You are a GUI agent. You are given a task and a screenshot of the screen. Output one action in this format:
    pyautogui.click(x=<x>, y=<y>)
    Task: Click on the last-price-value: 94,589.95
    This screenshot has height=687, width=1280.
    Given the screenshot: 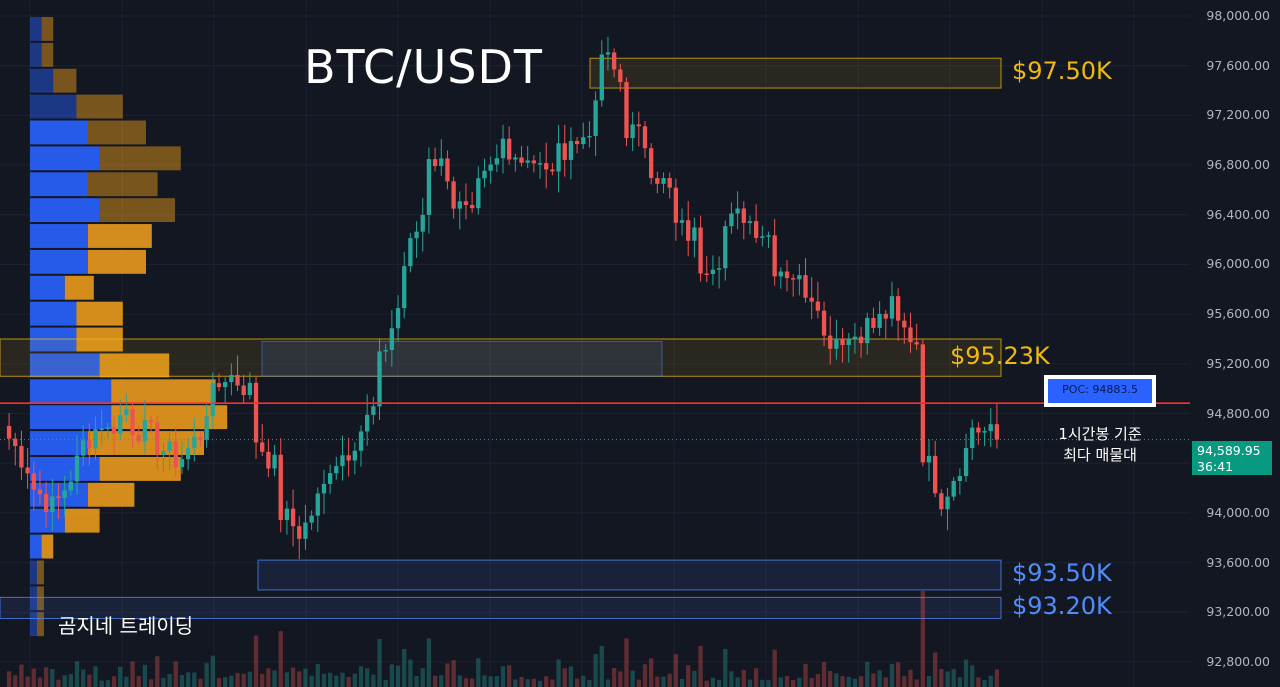 What is the action you would take?
    pyautogui.click(x=1229, y=450)
    